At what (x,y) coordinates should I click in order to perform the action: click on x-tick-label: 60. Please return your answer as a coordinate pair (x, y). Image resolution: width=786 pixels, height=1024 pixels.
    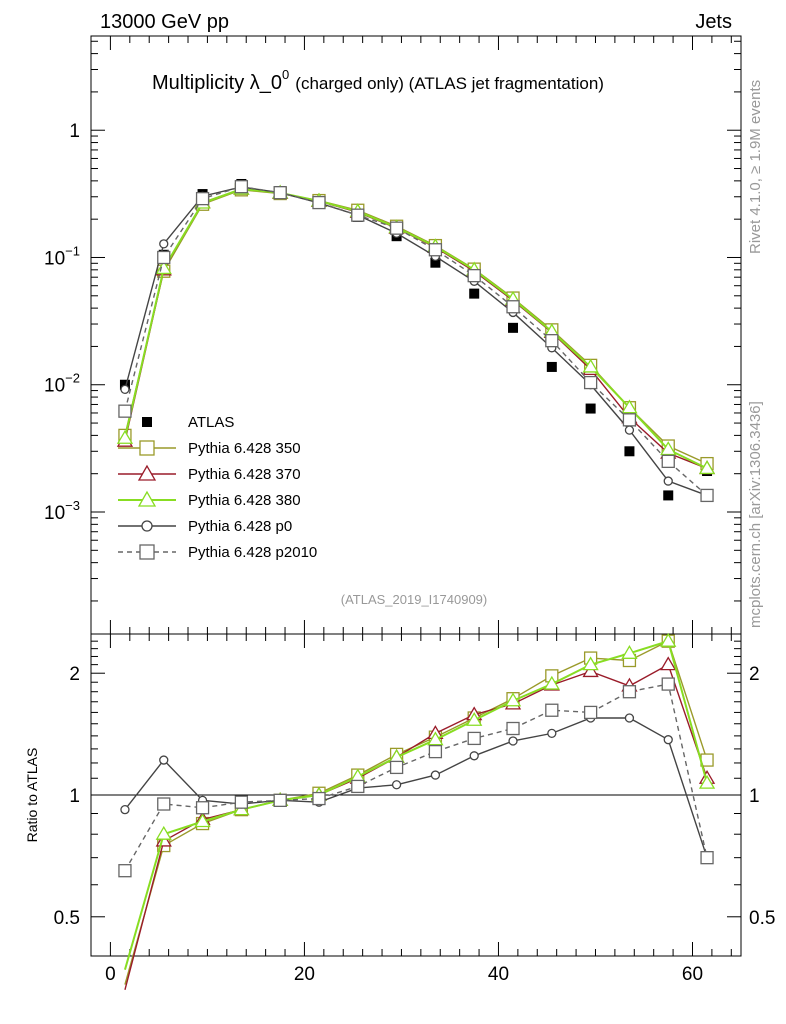
    Looking at the image, I should click on (692, 974).